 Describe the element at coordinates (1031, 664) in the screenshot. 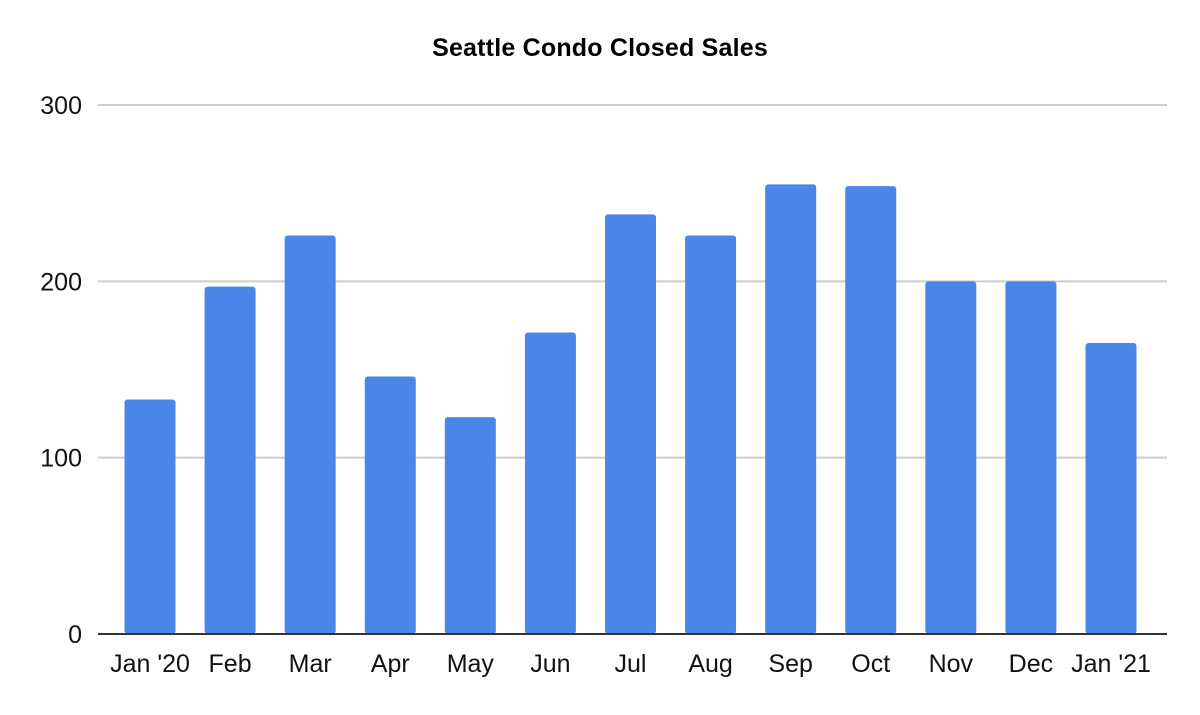

I see `x-tick-label: Dec` at that location.